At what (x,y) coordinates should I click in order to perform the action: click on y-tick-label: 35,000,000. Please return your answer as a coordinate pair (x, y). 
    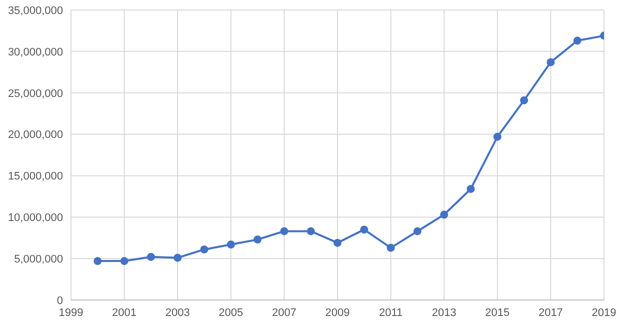
    Looking at the image, I should click on (35, 10).